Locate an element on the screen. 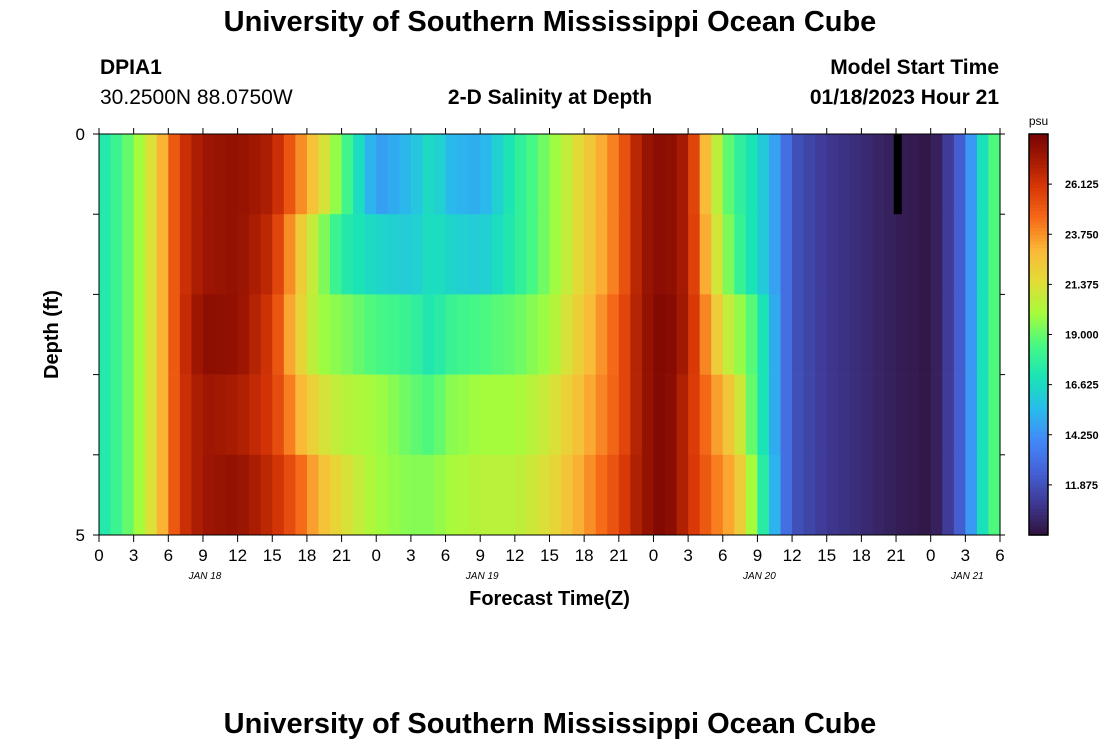  x-date-label: JAN 18 is located at coordinates (205, 576).